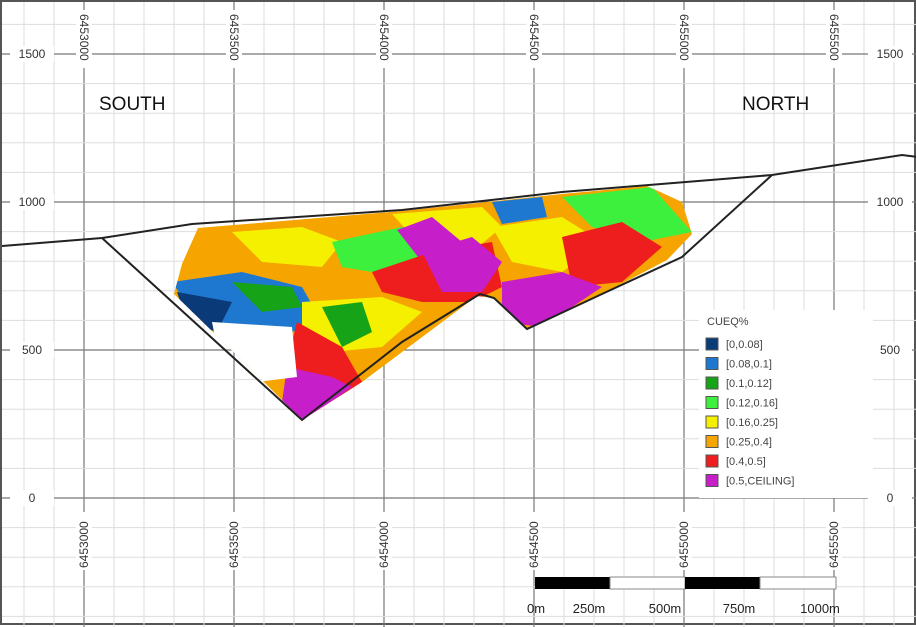 The width and height of the screenshot is (916, 627). I want to click on scale-label: 250m, so click(589, 608).